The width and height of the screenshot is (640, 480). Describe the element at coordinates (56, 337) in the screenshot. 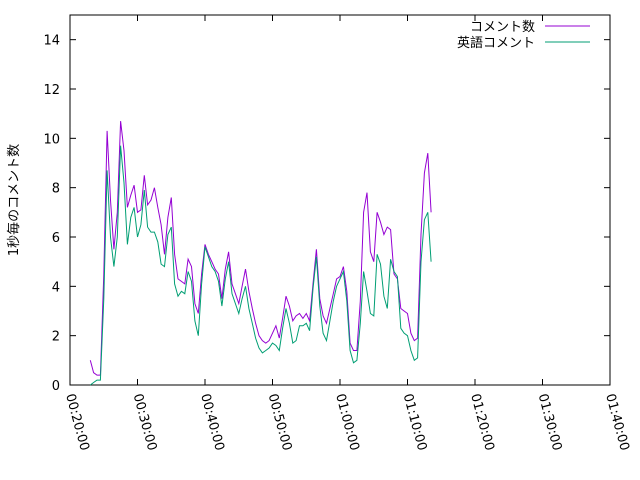

I see `y-tick-label: 2` at that location.